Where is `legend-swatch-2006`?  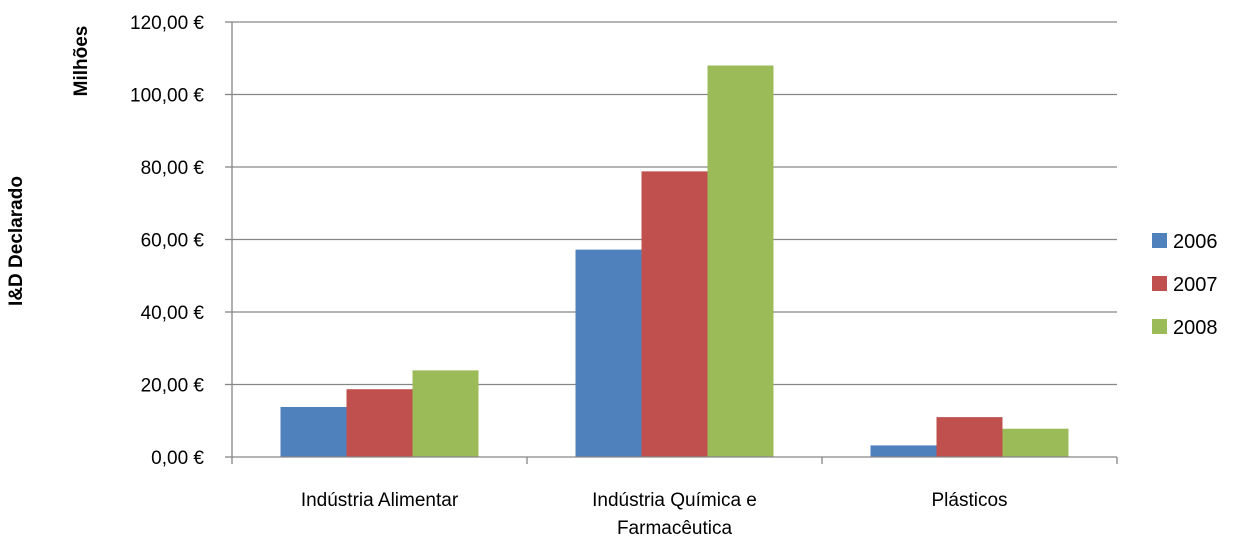 legend-swatch-2006 is located at coordinates (1159, 240).